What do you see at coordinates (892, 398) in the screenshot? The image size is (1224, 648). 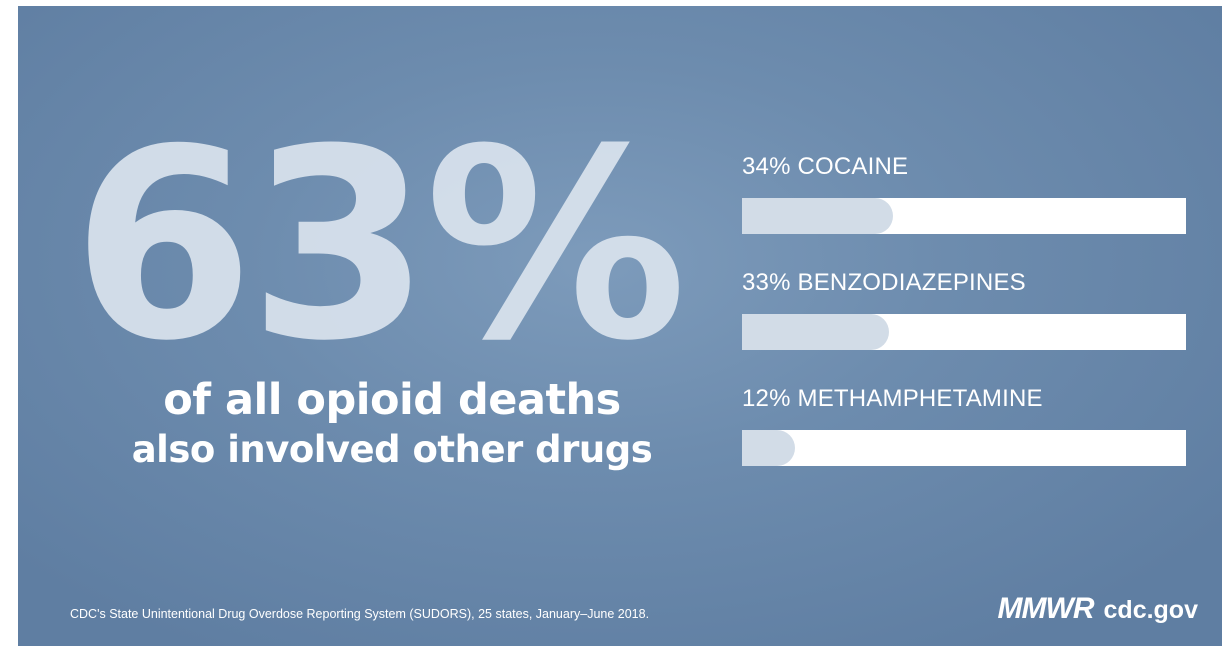 I see `drug-label: 12% METHAMPHETAMINE` at bounding box center [892, 398].